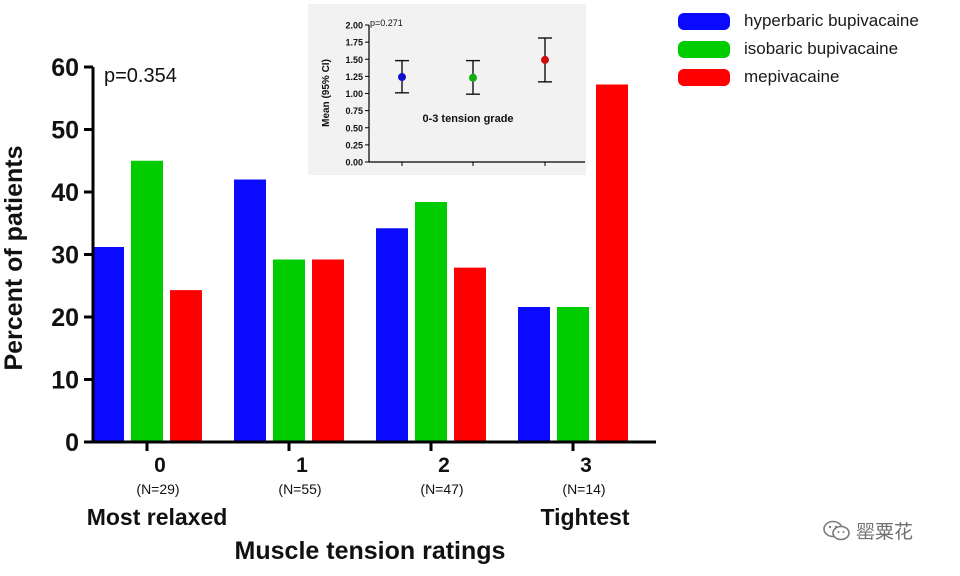 The height and width of the screenshot is (576, 960). What do you see at coordinates (704, 77) in the screenshot?
I see `legend-swatch-red` at bounding box center [704, 77].